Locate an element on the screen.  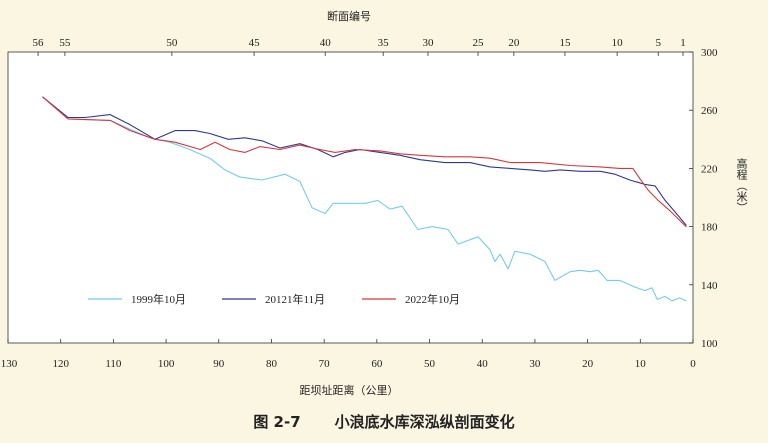
section-tick-label: 40 is located at coordinates (326, 43).